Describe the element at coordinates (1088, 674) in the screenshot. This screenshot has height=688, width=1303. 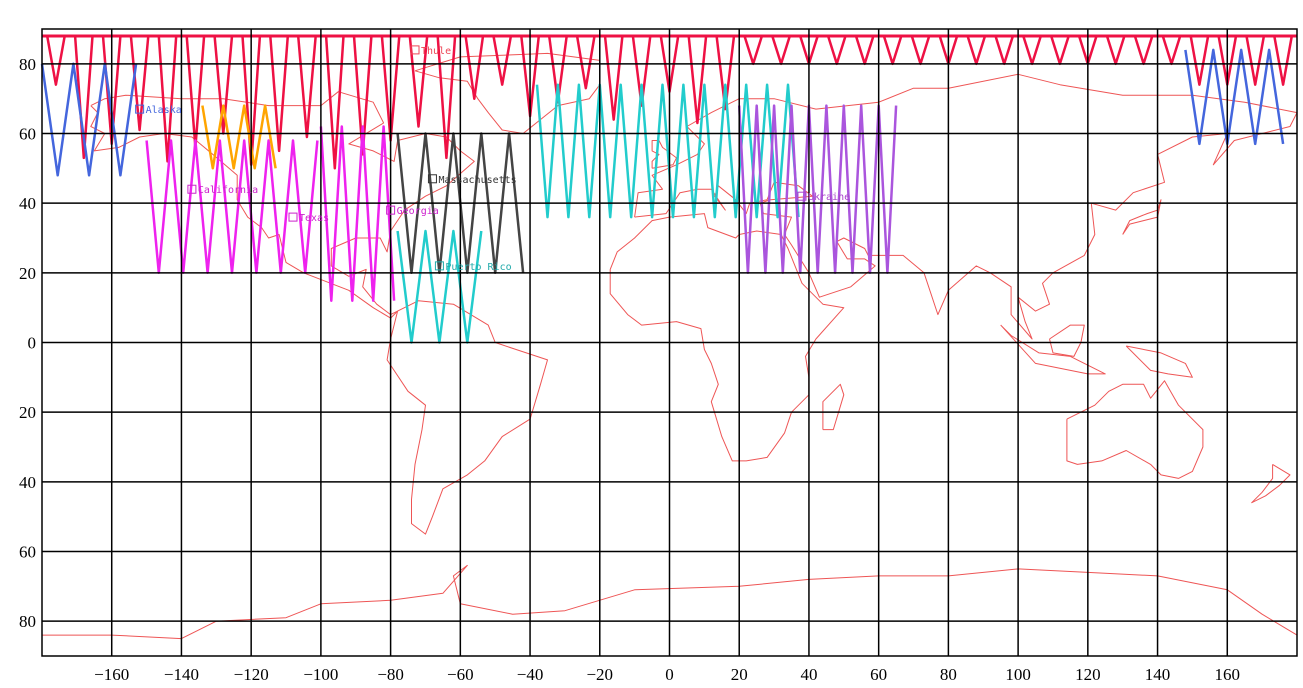
I see `longitude-tick-label: 120` at that location.